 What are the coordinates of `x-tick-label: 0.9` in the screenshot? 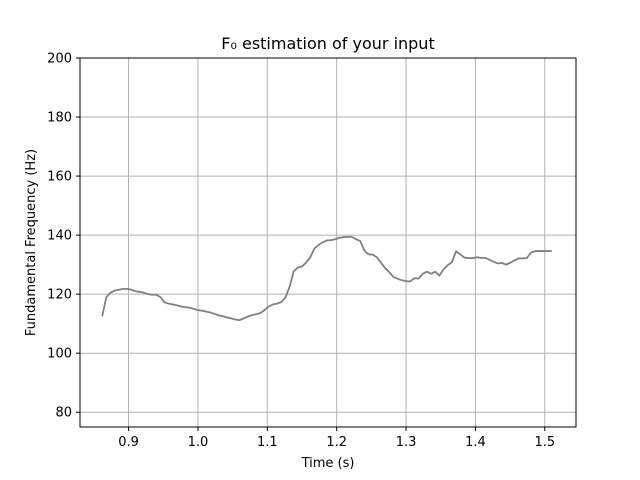 It's located at (128, 442).